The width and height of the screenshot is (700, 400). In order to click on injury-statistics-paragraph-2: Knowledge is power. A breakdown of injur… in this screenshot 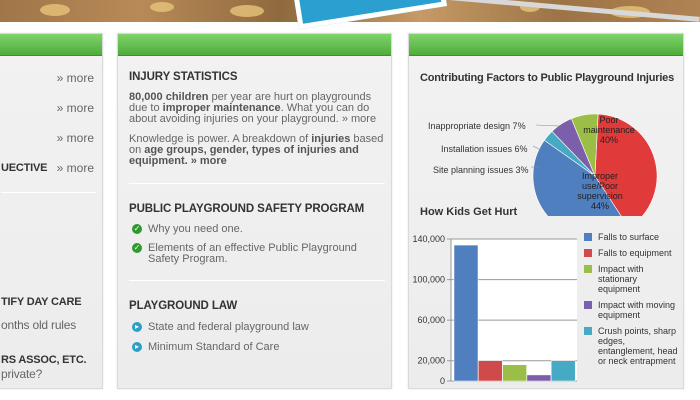, I will do `click(258, 150)`.